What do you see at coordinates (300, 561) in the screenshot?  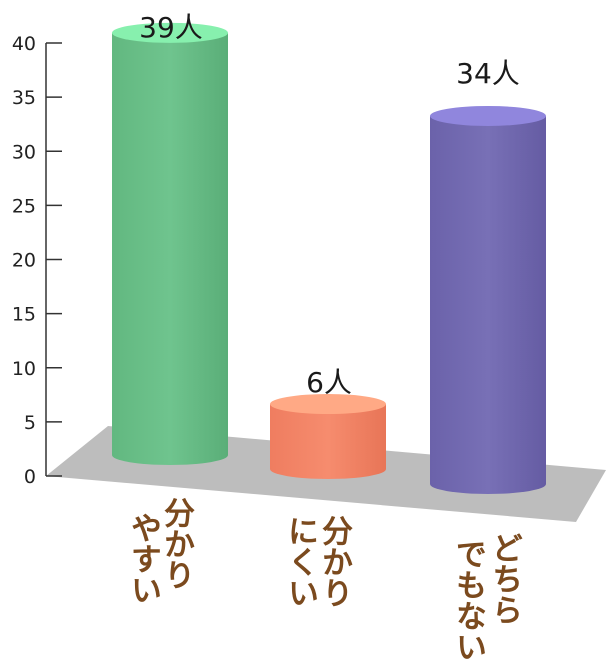 I see `category-label-1-line-2: にくい` at bounding box center [300, 561].